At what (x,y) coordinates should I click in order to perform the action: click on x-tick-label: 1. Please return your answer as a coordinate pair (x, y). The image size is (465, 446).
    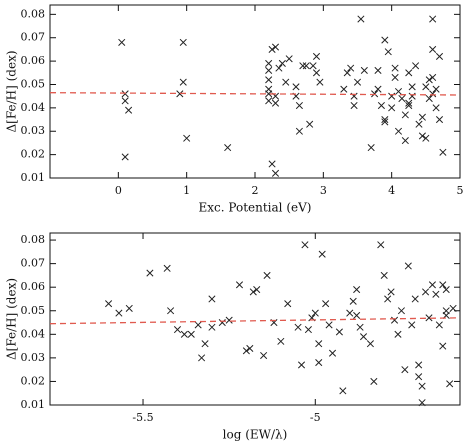
    Looking at the image, I should click on (186, 190).